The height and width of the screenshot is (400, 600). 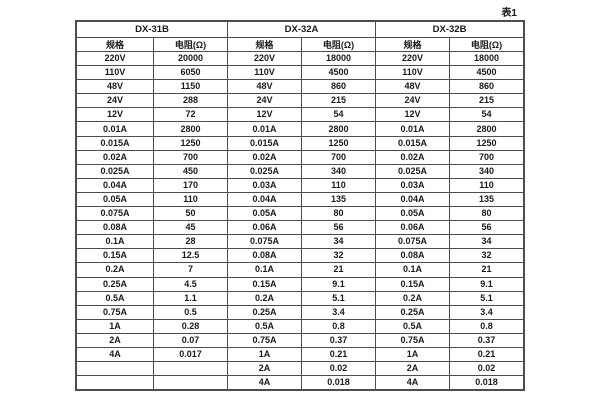 I want to click on resistance-cell: 700, so click(x=190, y=157).